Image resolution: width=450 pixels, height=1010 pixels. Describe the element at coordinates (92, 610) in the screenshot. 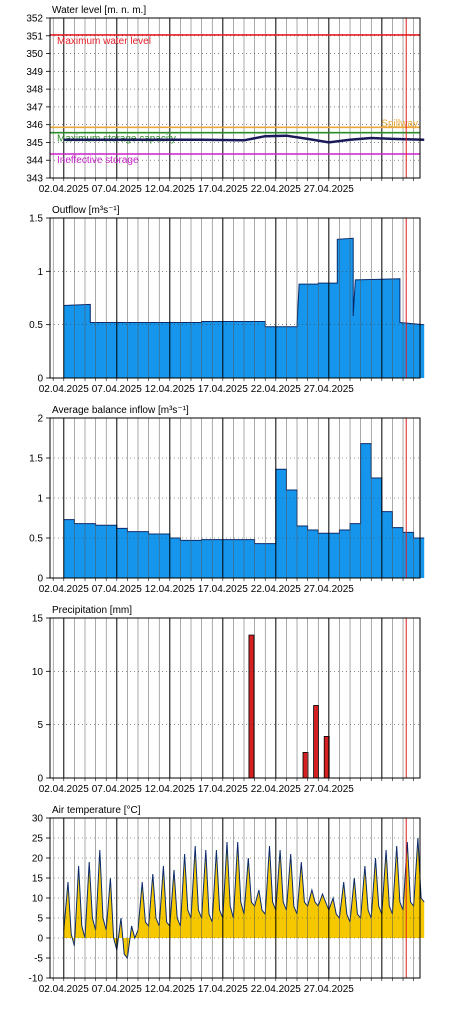

I see `chart-title: Precipitation [mm]` at that location.